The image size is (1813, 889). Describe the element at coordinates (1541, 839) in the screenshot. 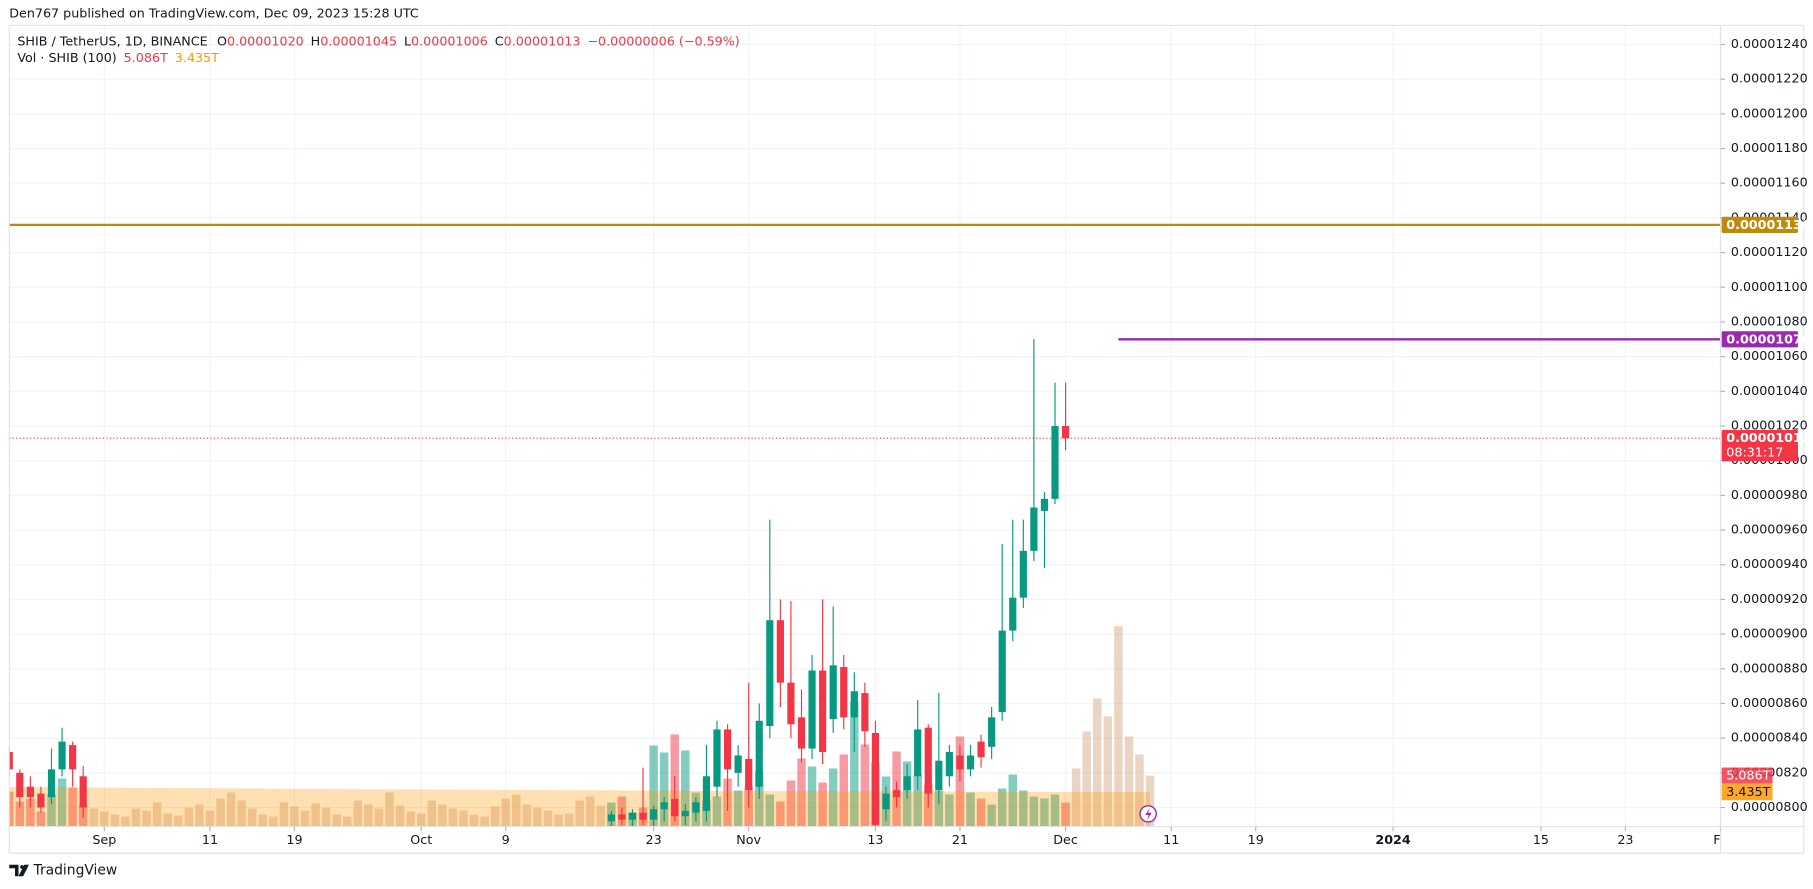

I see `x-tick-label: 15` at that location.